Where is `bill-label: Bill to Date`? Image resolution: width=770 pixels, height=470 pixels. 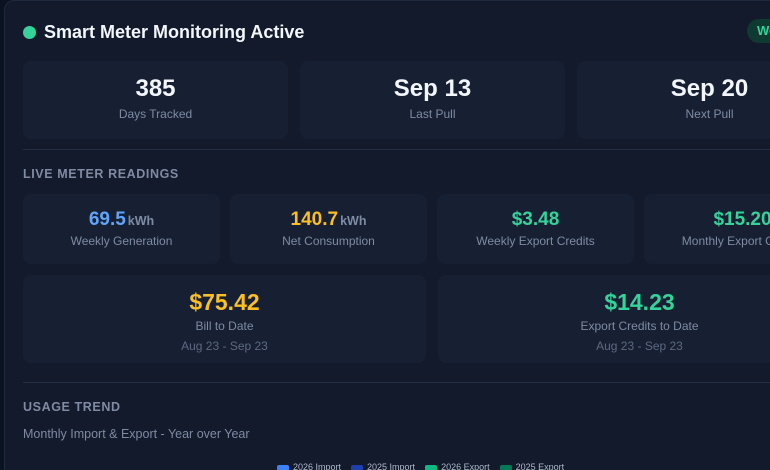 bill-label: Bill to Date is located at coordinates (224, 326).